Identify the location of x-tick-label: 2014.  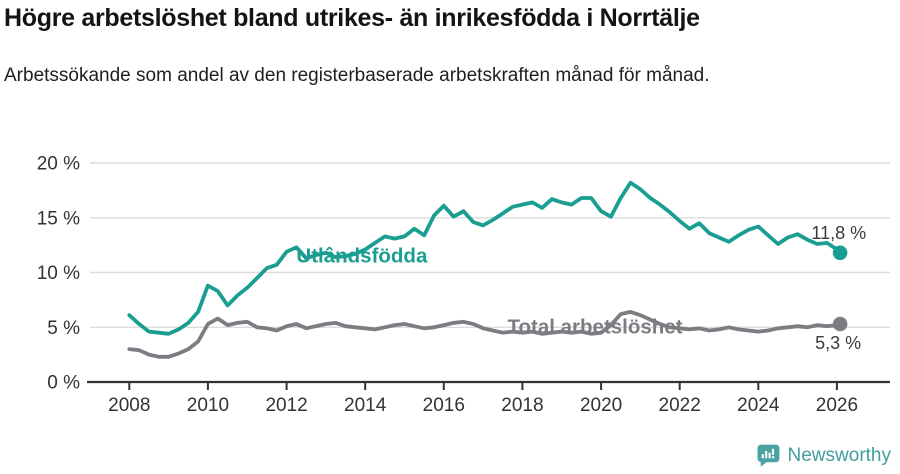
(365, 405).